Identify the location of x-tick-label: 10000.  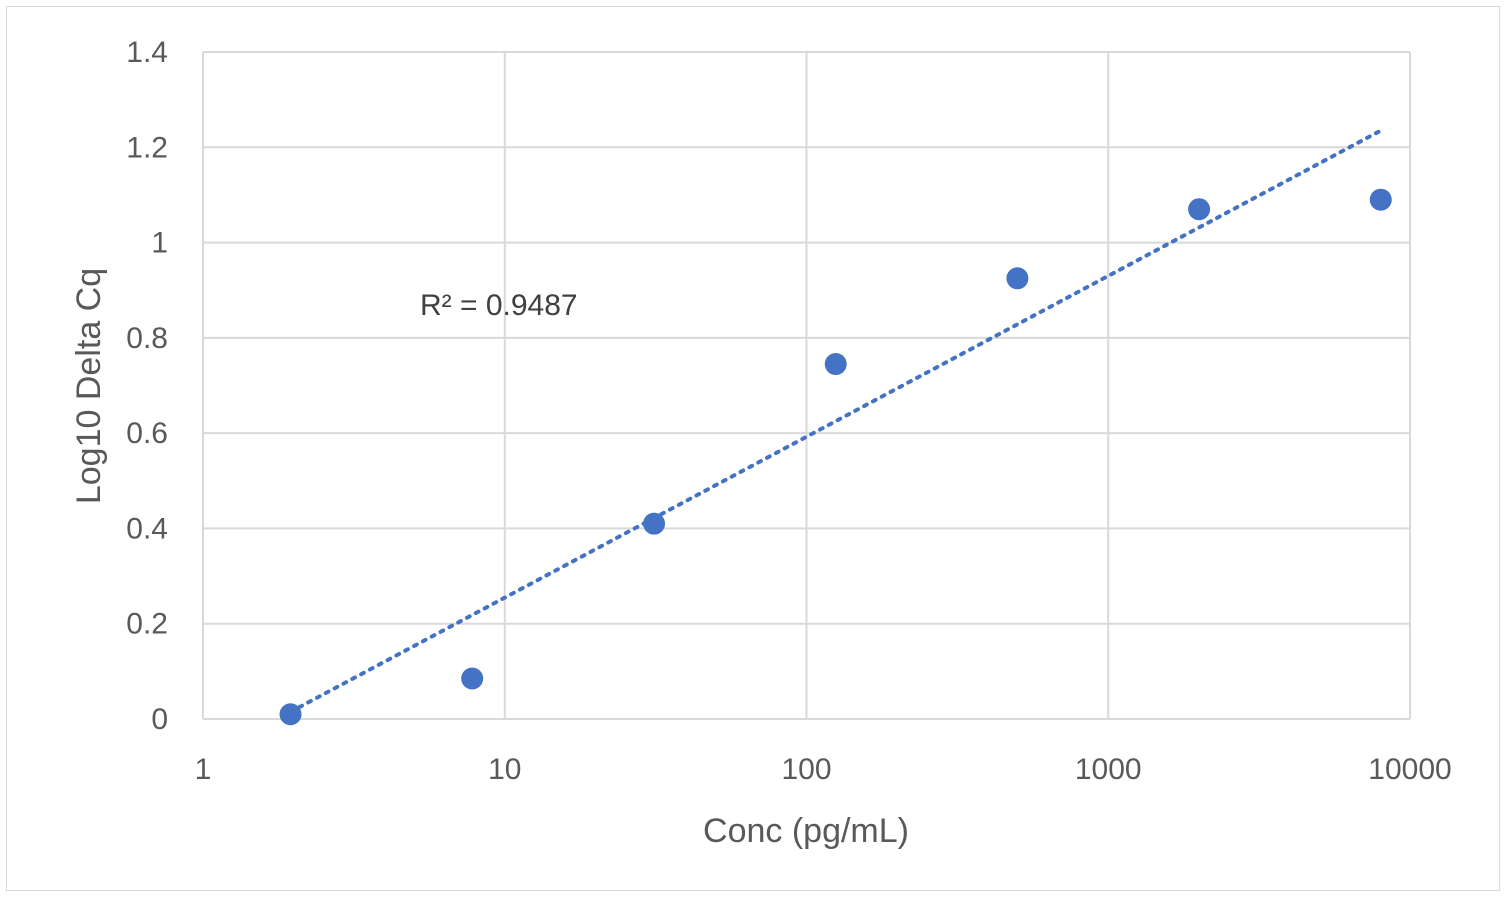
(1409, 769).